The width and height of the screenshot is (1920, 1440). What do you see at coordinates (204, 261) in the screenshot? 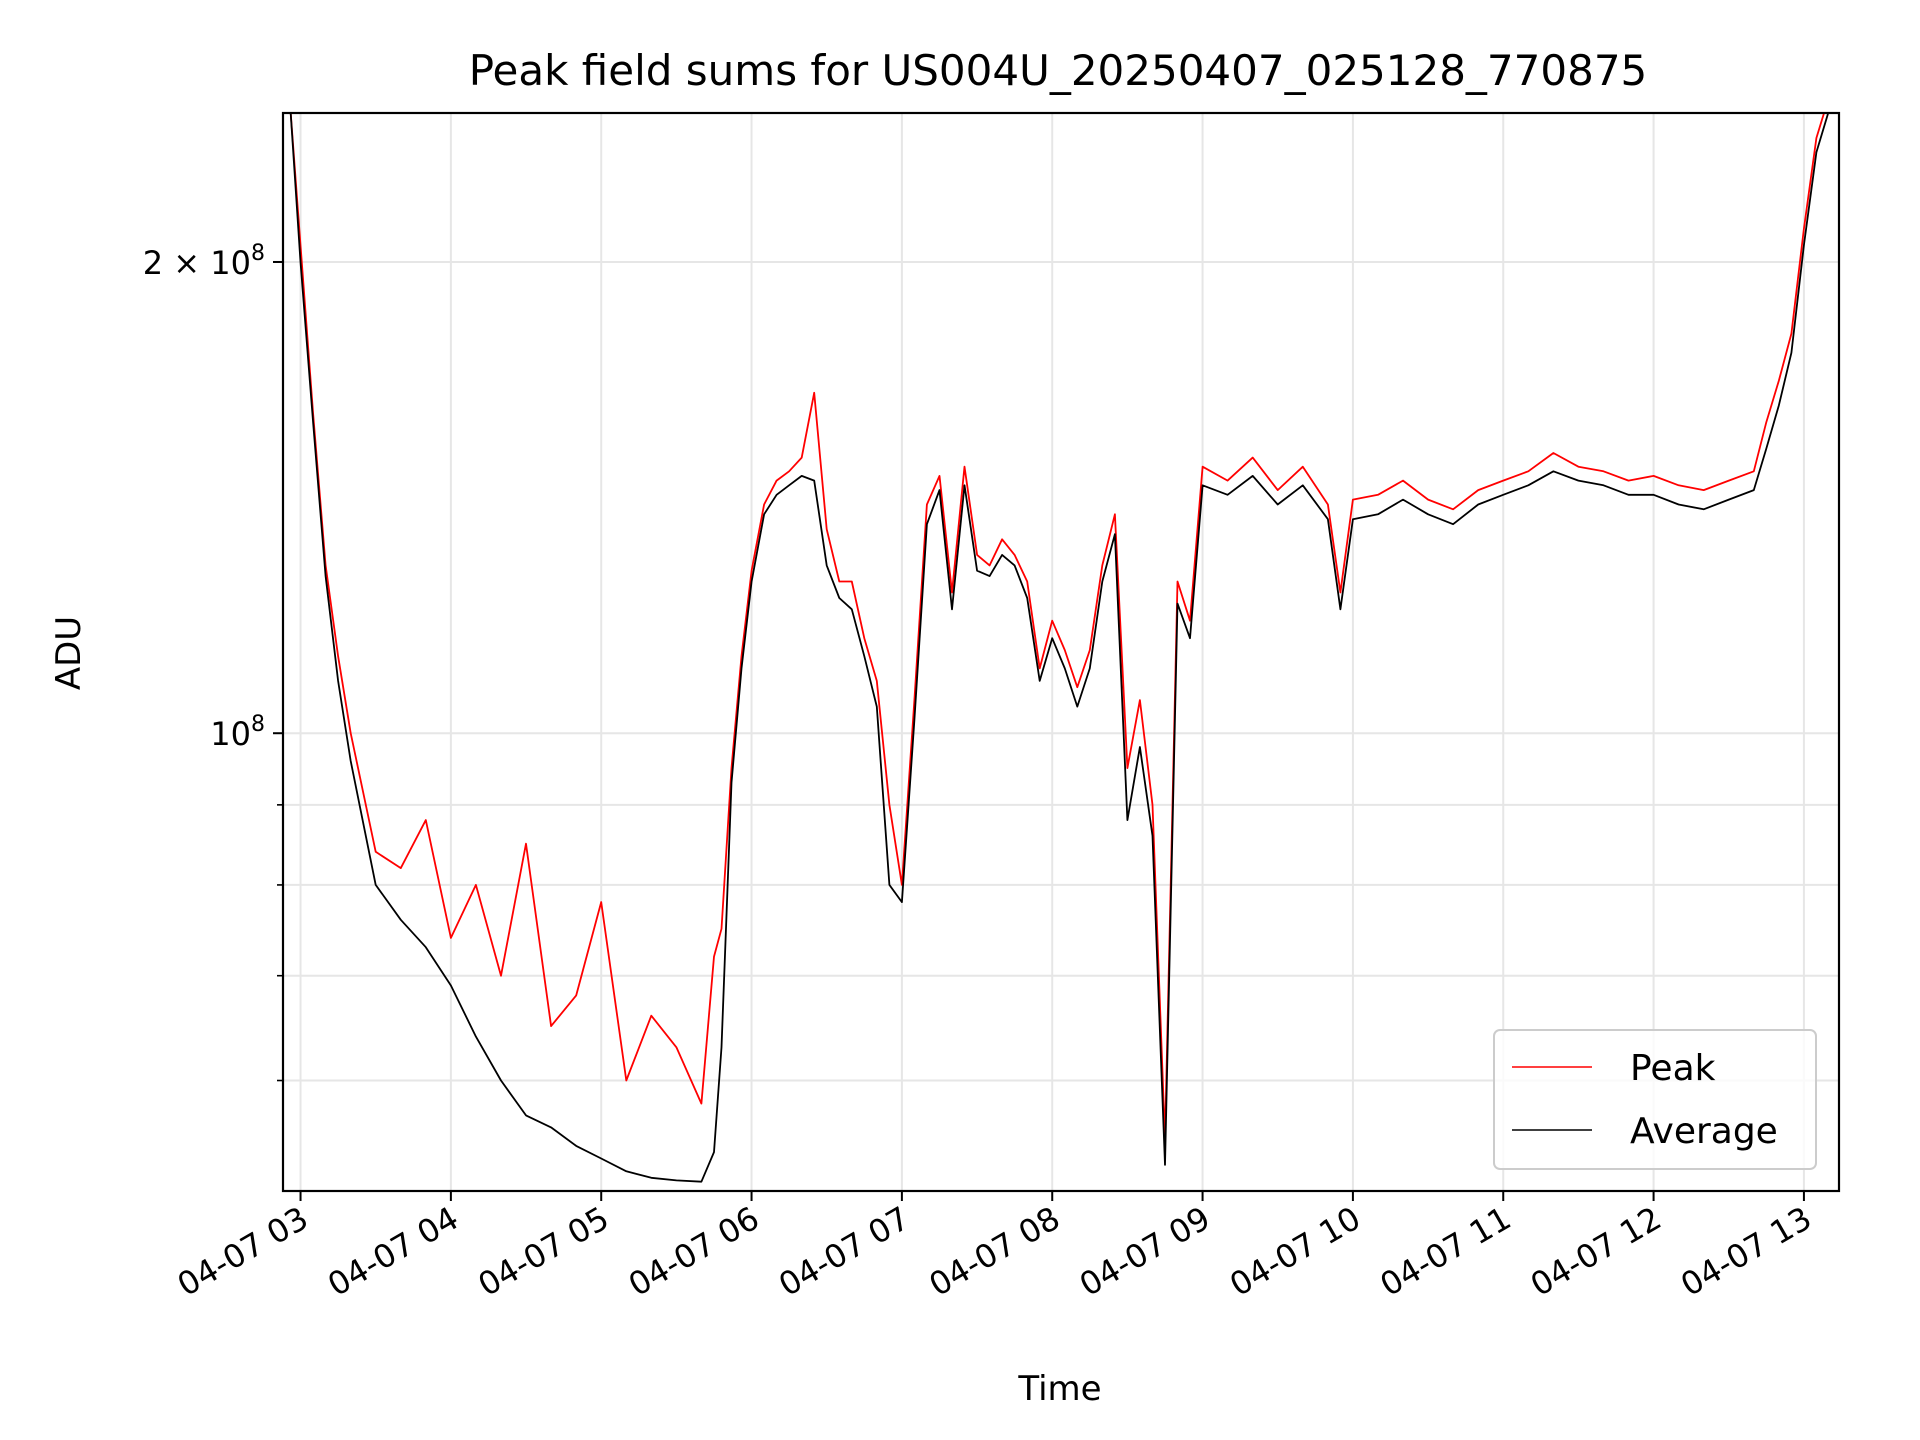
I see `y-tick-label: 2 × 108` at bounding box center [204, 261].